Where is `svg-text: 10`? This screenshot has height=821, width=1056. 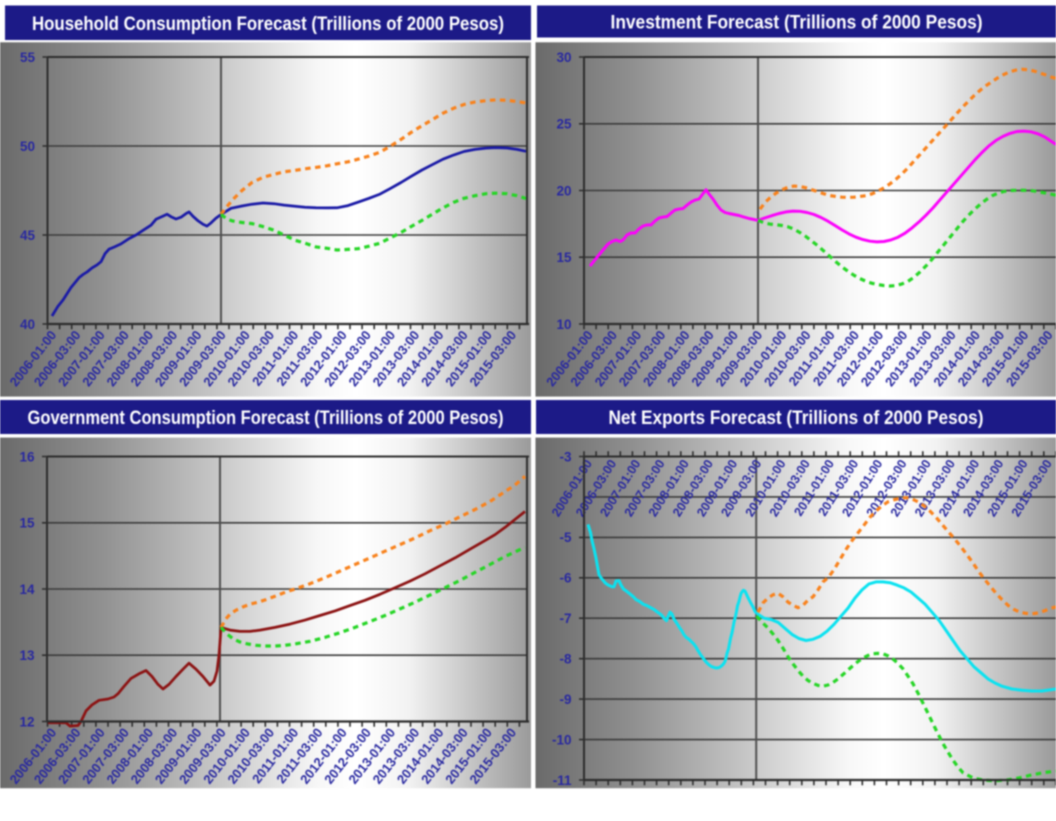 svg-text: 10 is located at coordinates (563, 324).